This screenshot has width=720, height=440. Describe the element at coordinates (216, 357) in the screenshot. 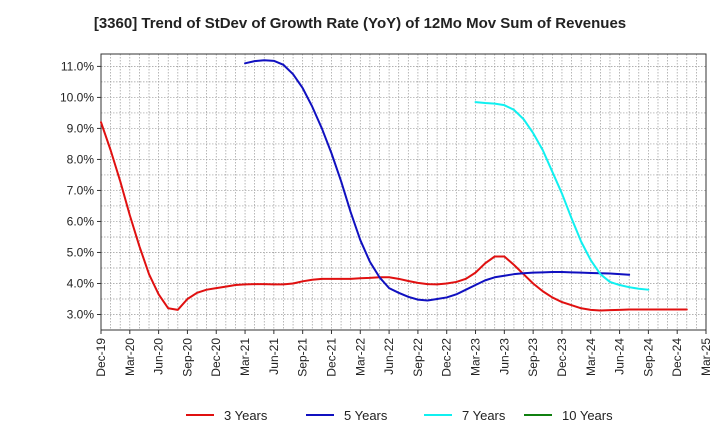

I see `x-tick-label: Dec-20` at that location.